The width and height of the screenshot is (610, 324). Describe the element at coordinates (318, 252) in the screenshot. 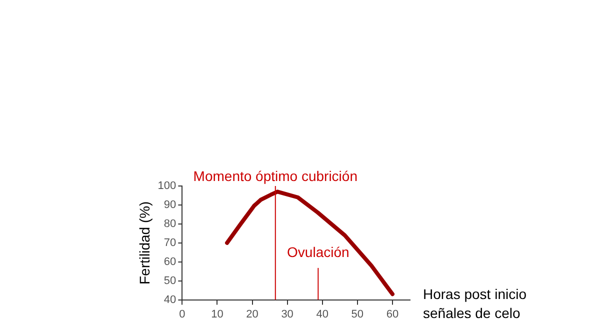

I see `ref-line-label: Ovulación` at that location.